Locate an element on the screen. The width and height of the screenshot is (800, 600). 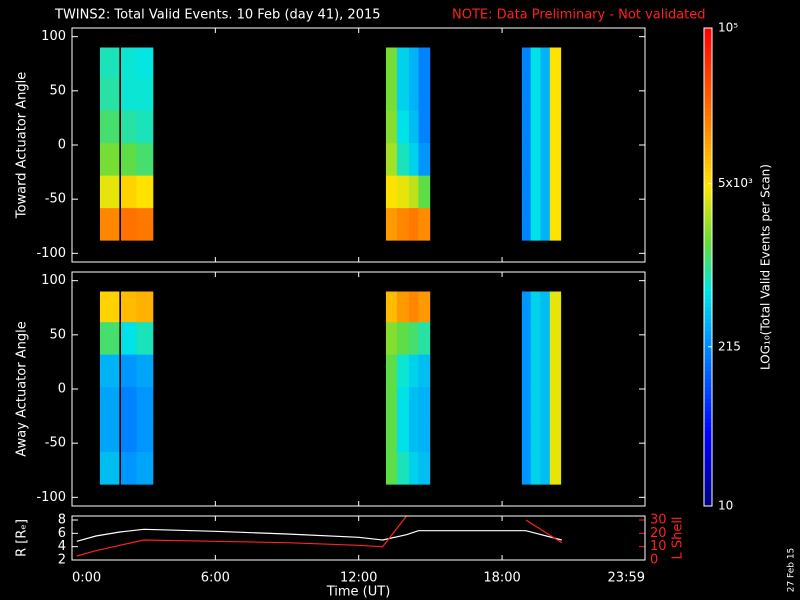
y-tick-label: -100 is located at coordinates (51, 497).